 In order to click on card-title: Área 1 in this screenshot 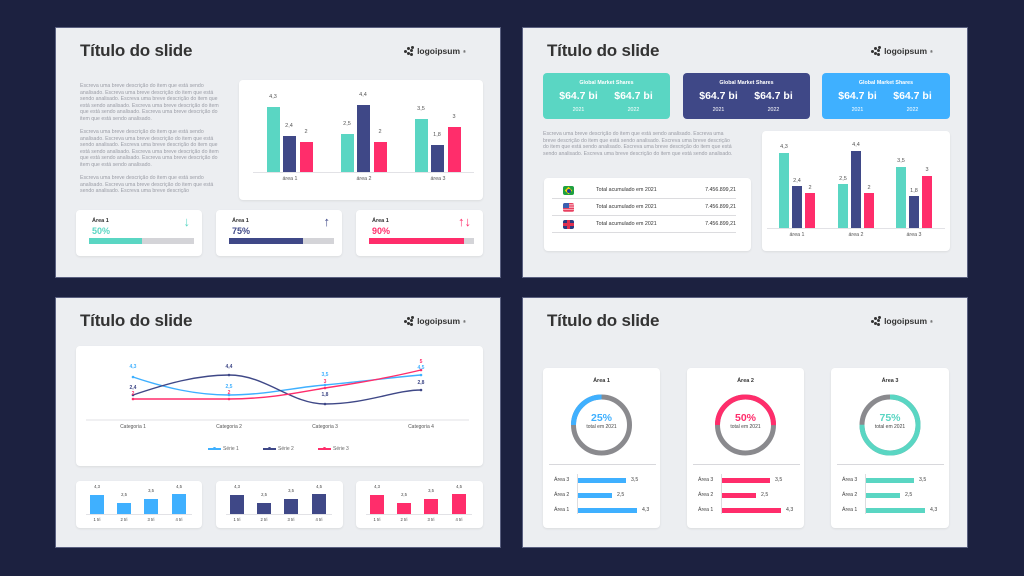, I will do `click(601, 381)`.